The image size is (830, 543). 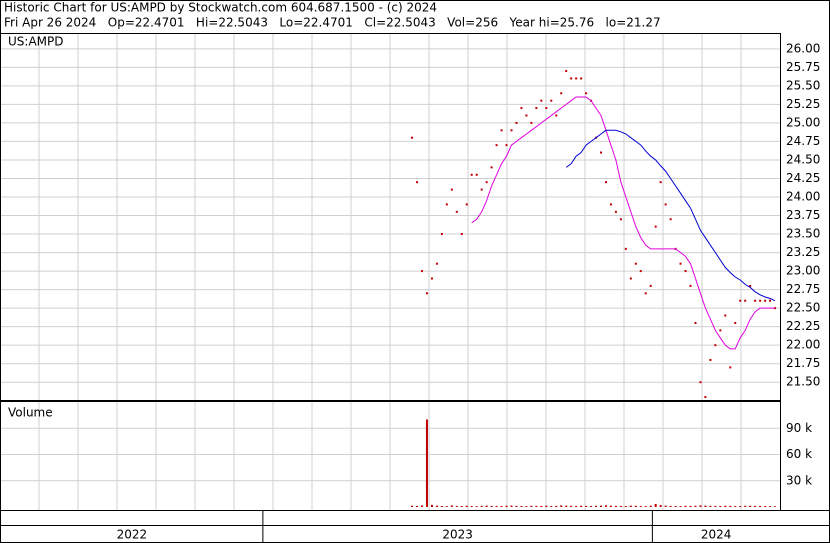 I want to click on y-tick-label: 25.75, so click(x=803, y=67).